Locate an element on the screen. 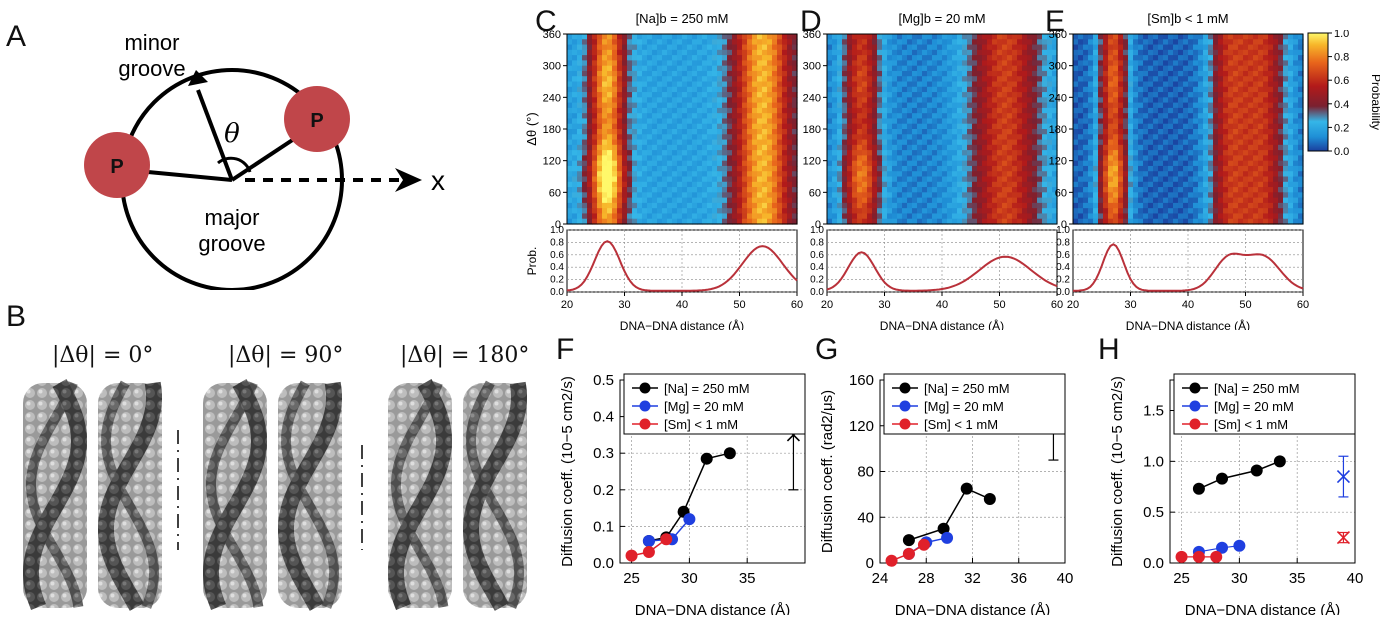 This screenshot has height=621, width=1380. x-axis-label: x is located at coordinates (438, 180).